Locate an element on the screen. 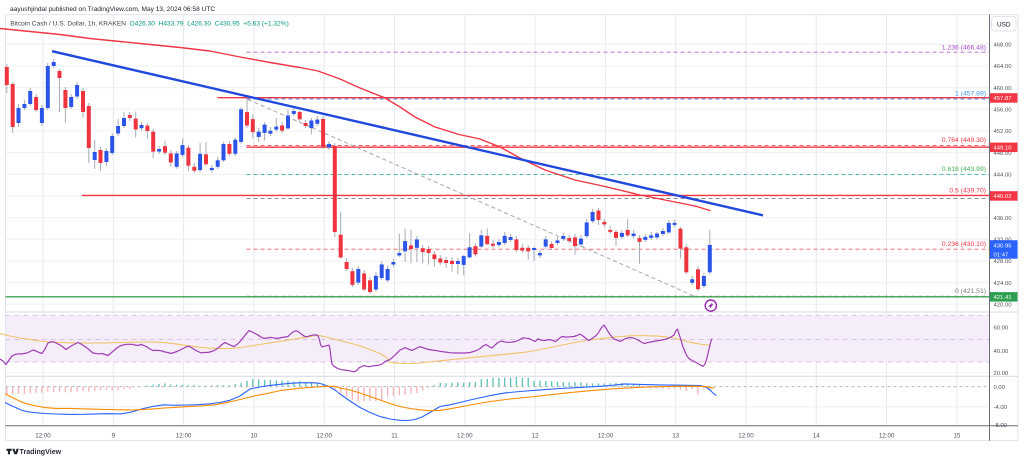 Image resolution: width=1024 pixels, height=461 pixels. svg-text: 12 is located at coordinates (535, 436).